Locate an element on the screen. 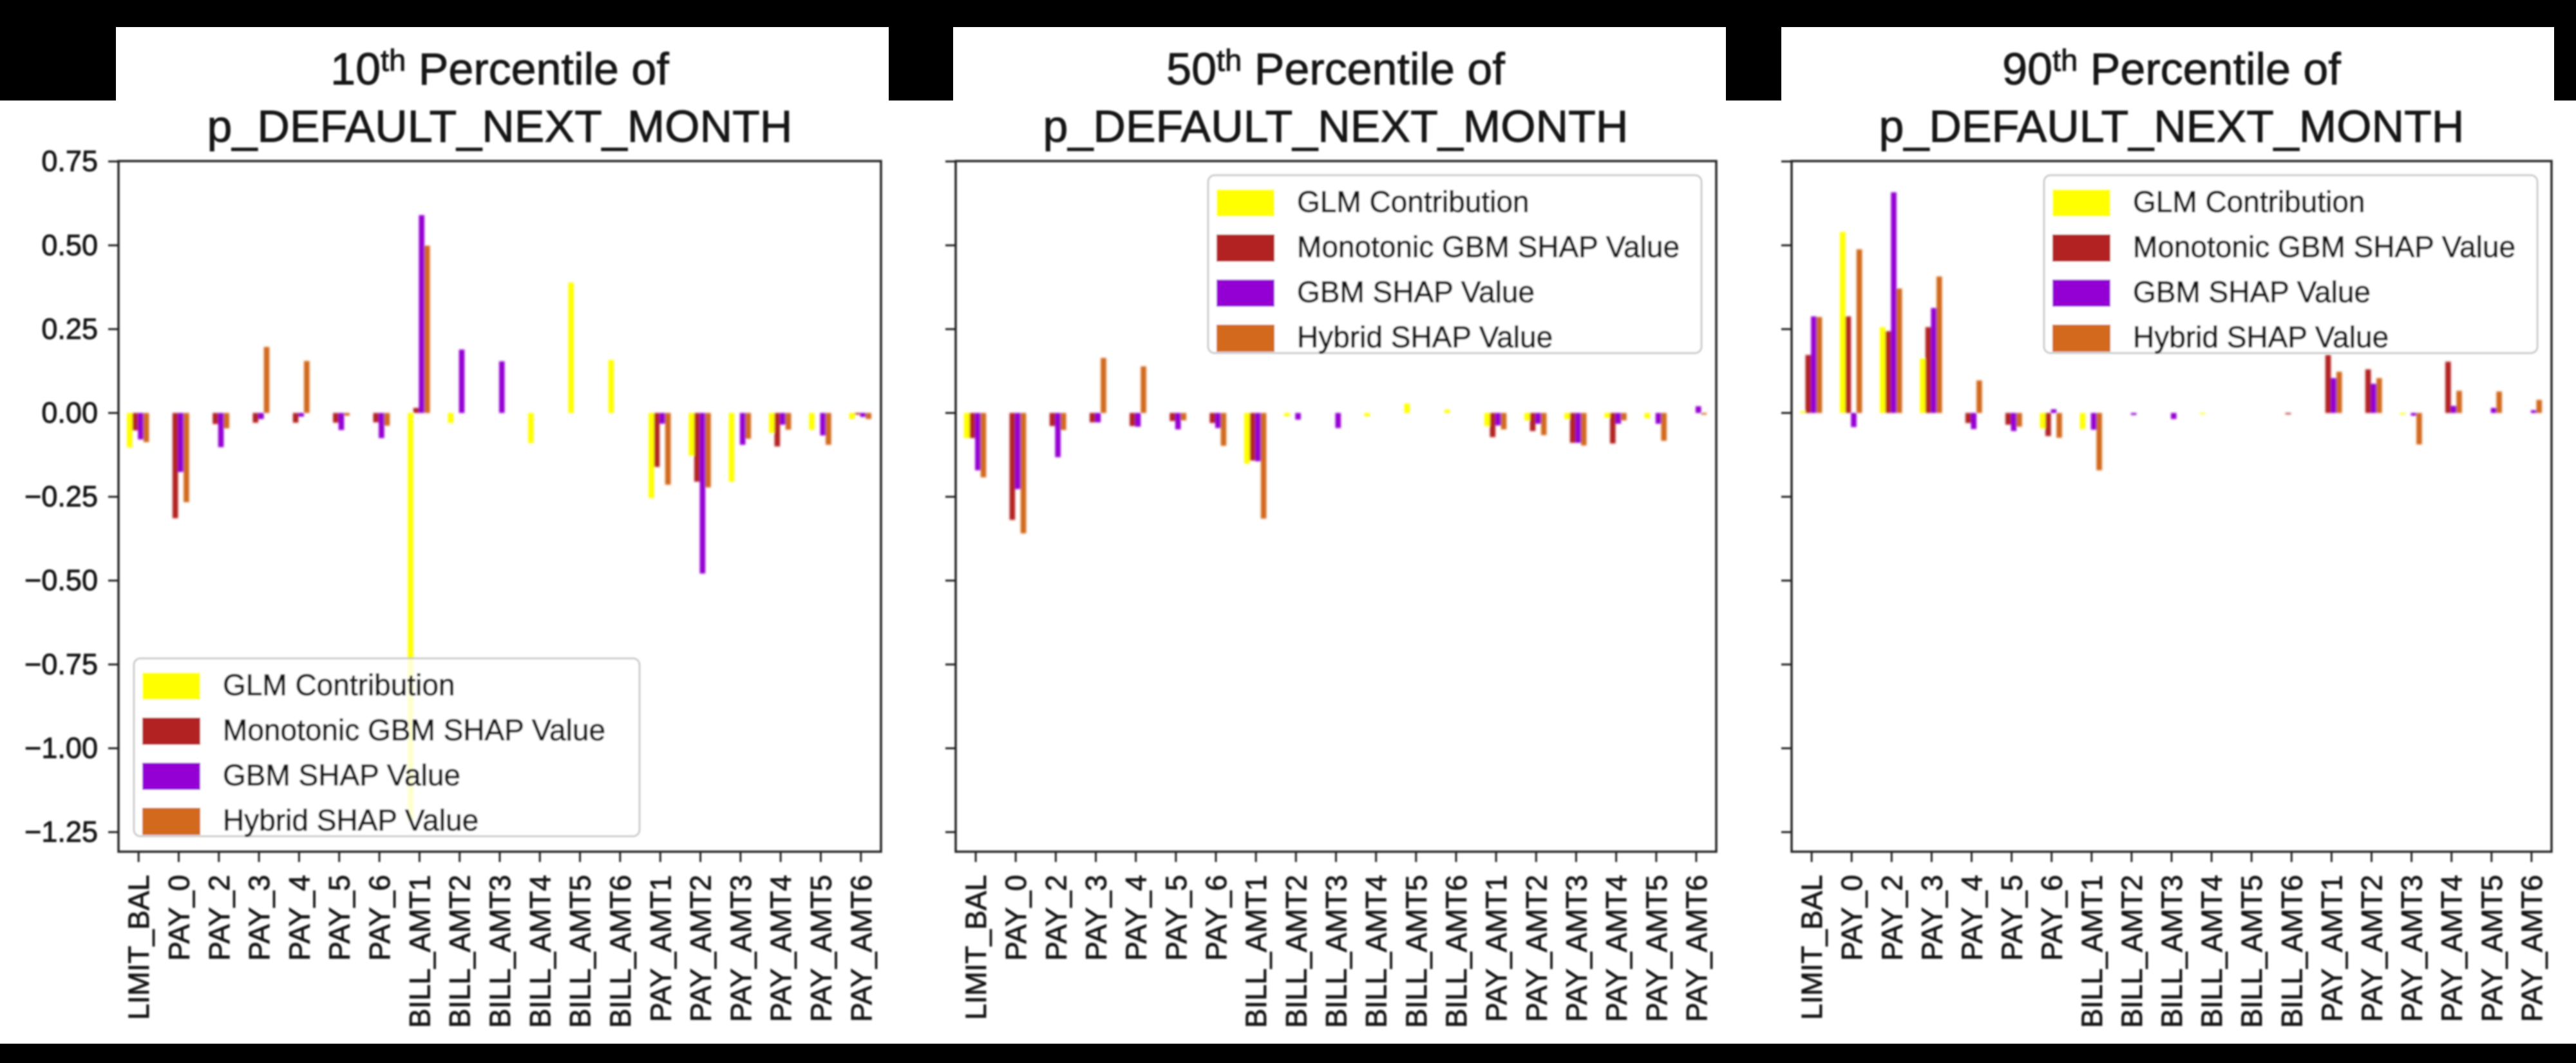 This screenshot has width=2576, height=1063. svg-text: −0.75 is located at coordinates (61, 663).